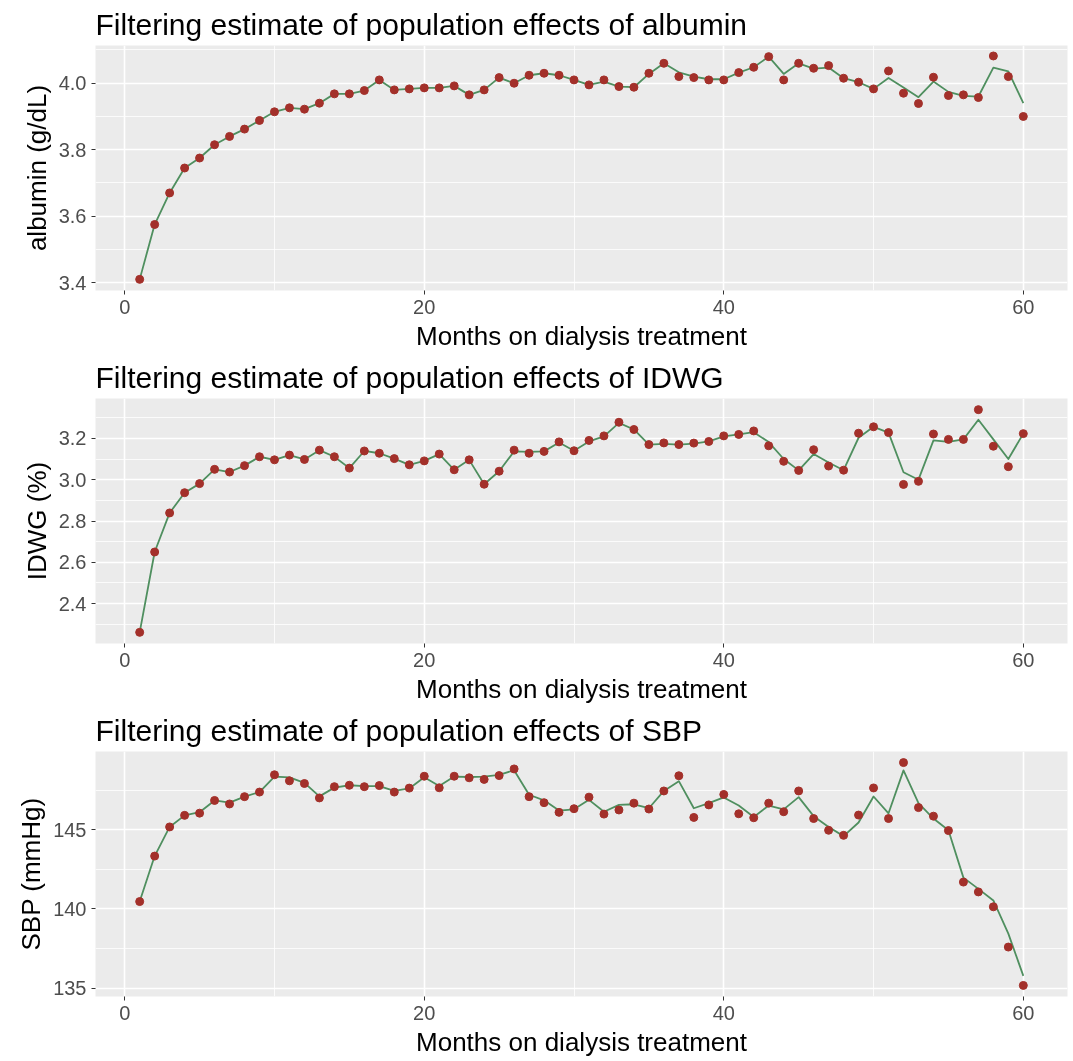 The image size is (1073, 1061). Describe the element at coordinates (72, 562) in the screenshot. I see `y-tick-label: 2.6` at that location.